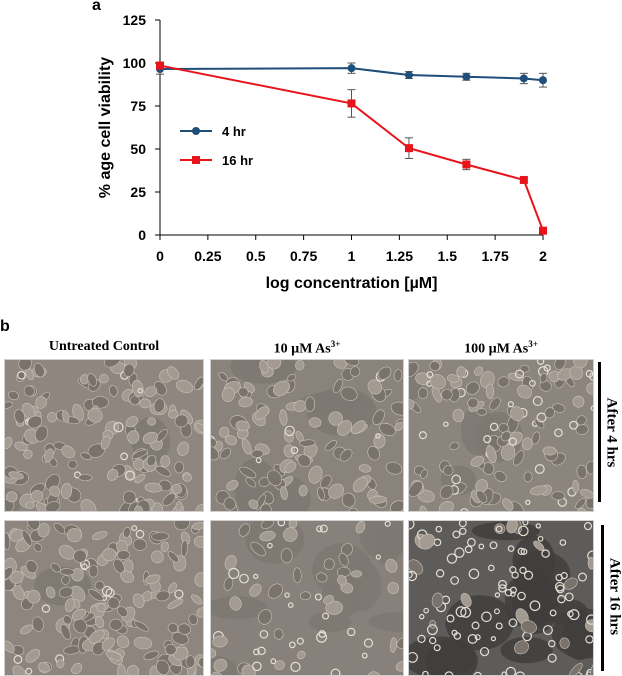 The image size is (622, 676). I want to click on legend-label: 4 hr, so click(234, 131).